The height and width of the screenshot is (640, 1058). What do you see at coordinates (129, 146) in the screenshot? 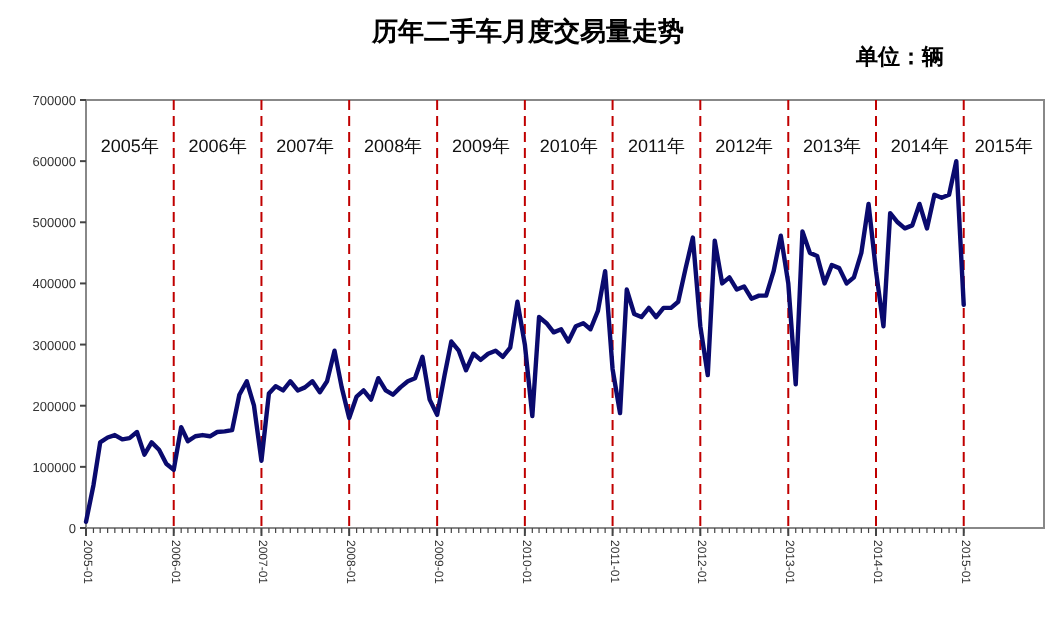
I see `annotation: 2005年` at bounding box center [129, 146].